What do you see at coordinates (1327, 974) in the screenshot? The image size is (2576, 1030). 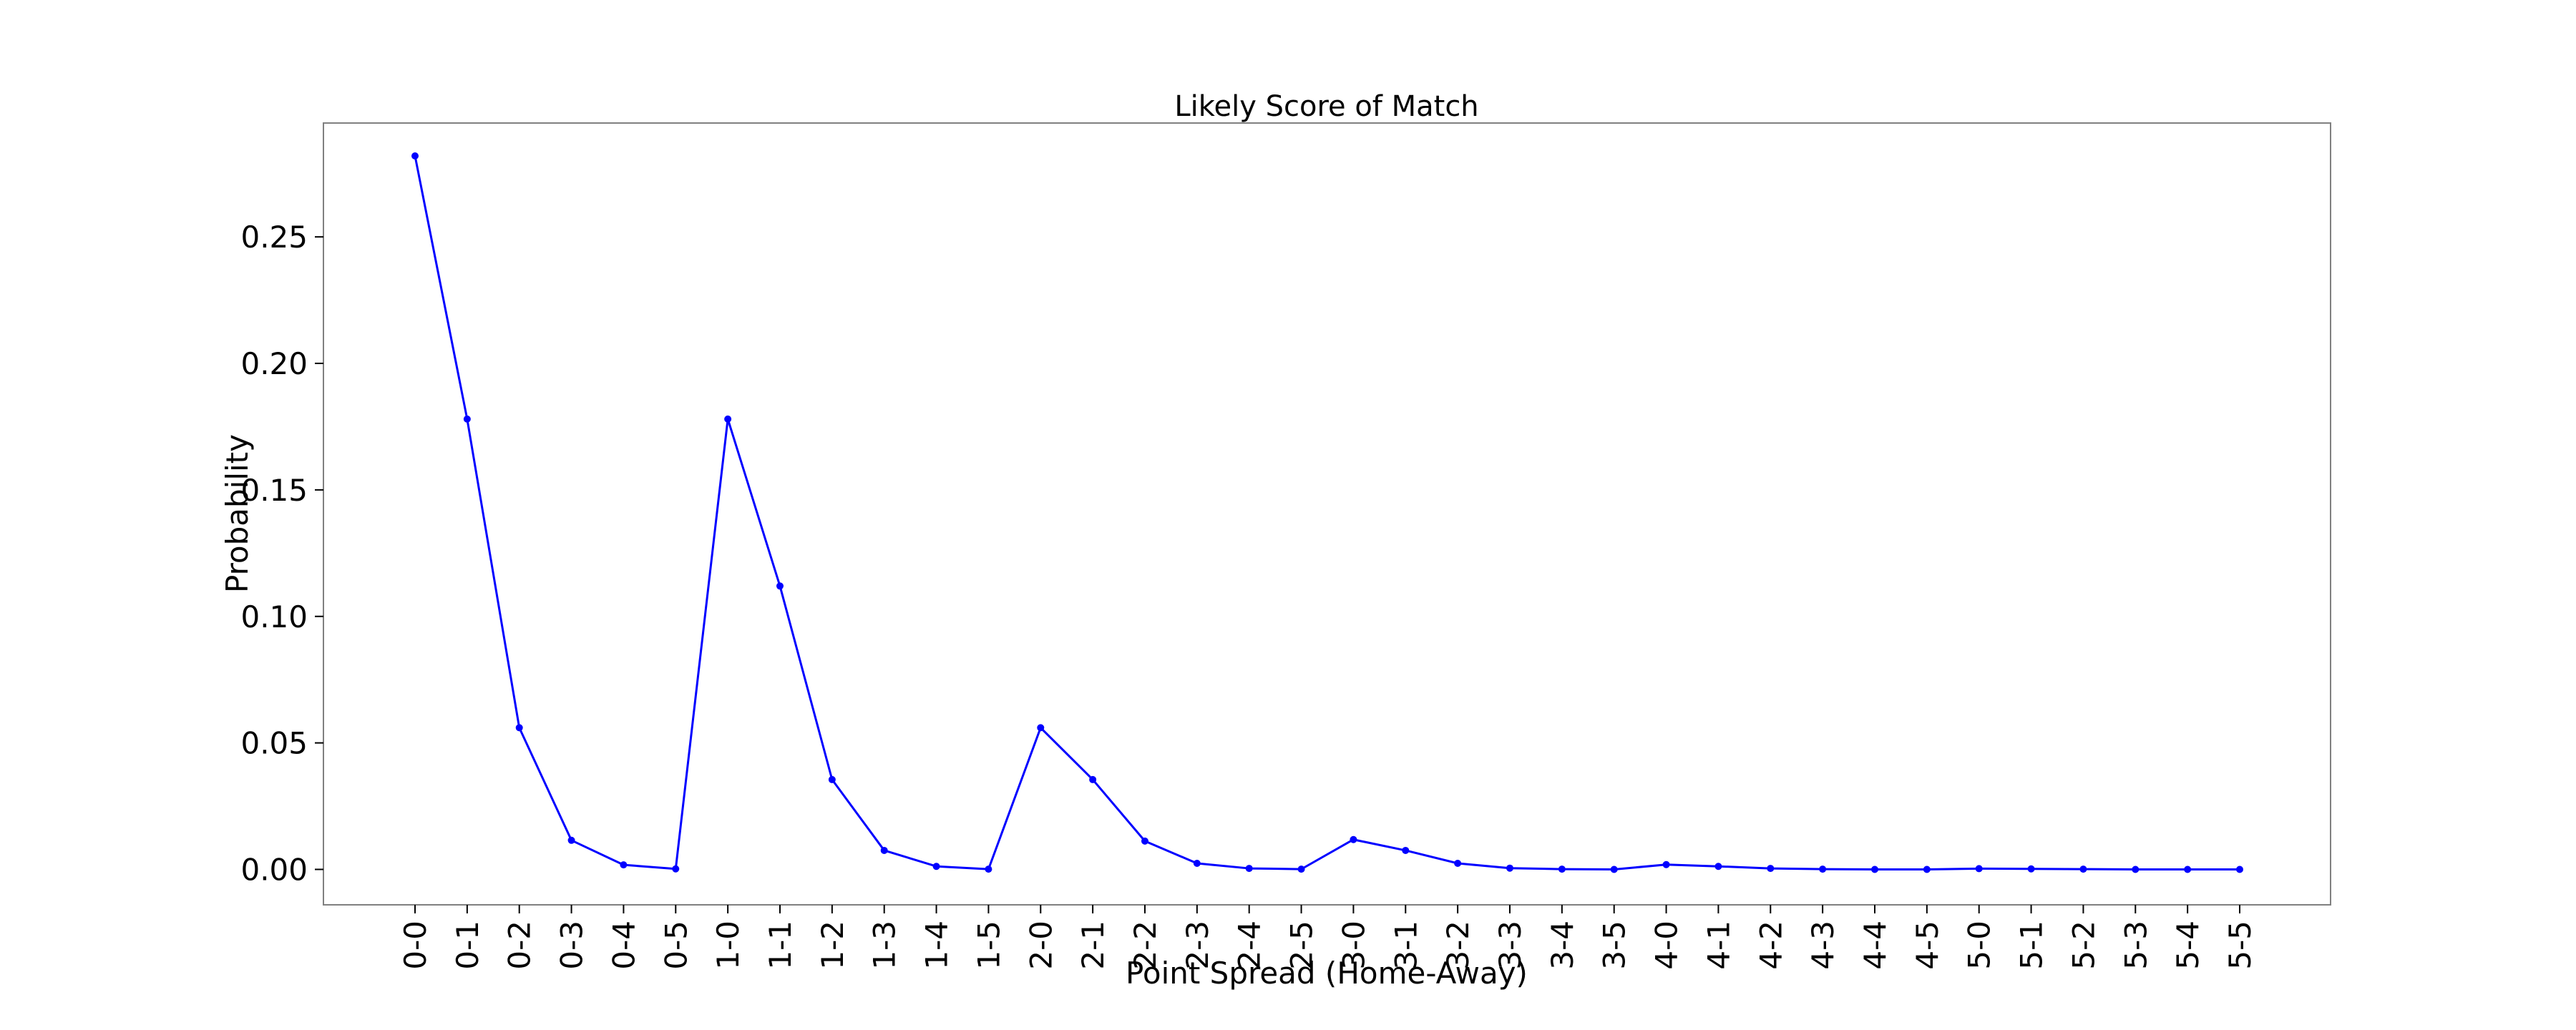 I see `x-axis-label: Point Spread (Home-Away)` at bounding box center [1327, 974].